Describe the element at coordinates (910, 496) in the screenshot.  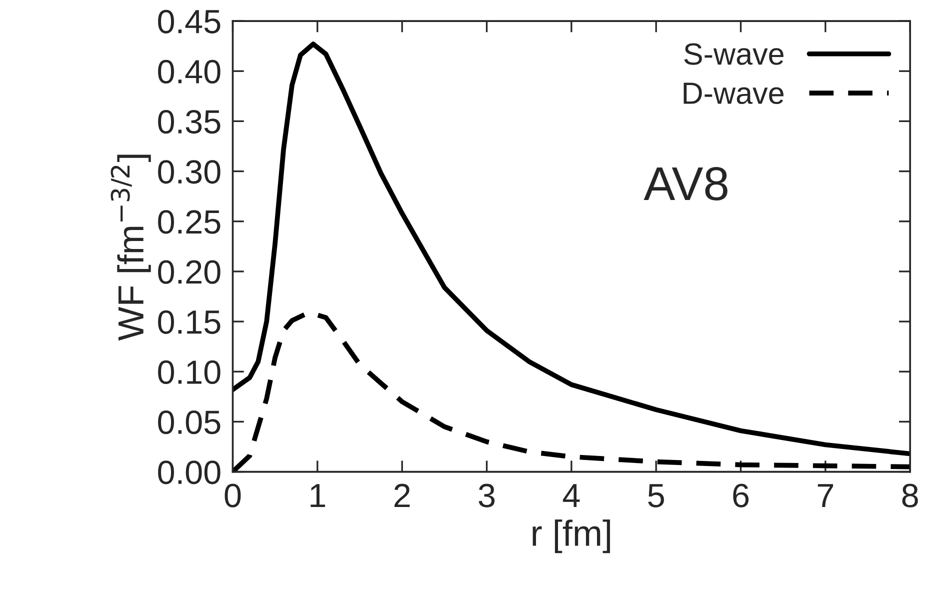
I see `x-tick-label: 8` at that location.